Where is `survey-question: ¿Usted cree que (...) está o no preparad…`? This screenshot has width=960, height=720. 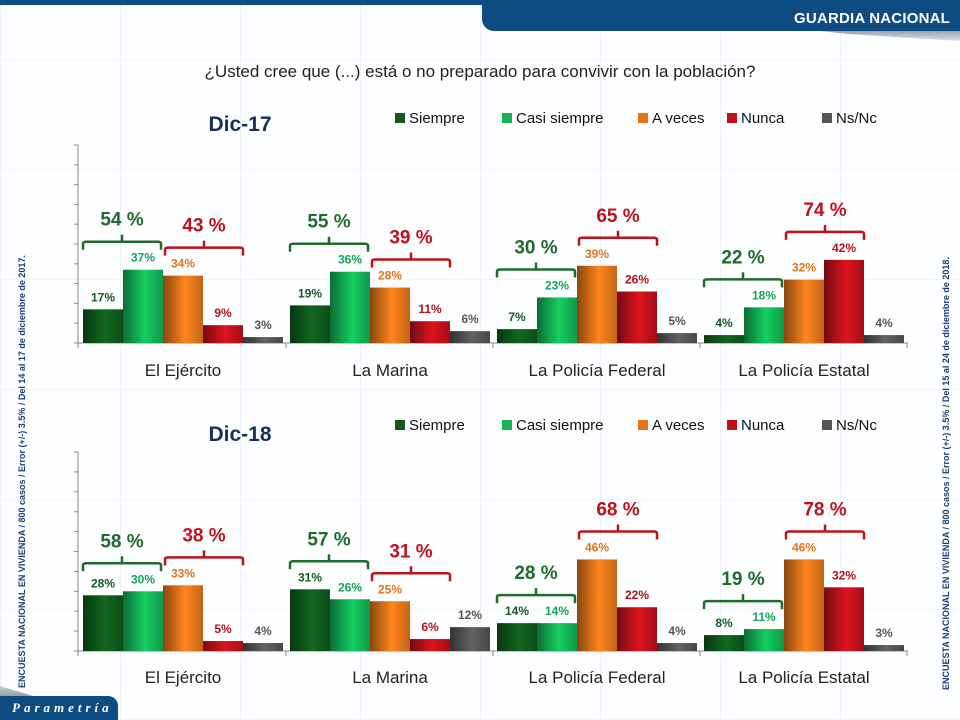
survey-question: ¿Usted cree que (...) está o no preparad… is located at coordinates (480, 71).